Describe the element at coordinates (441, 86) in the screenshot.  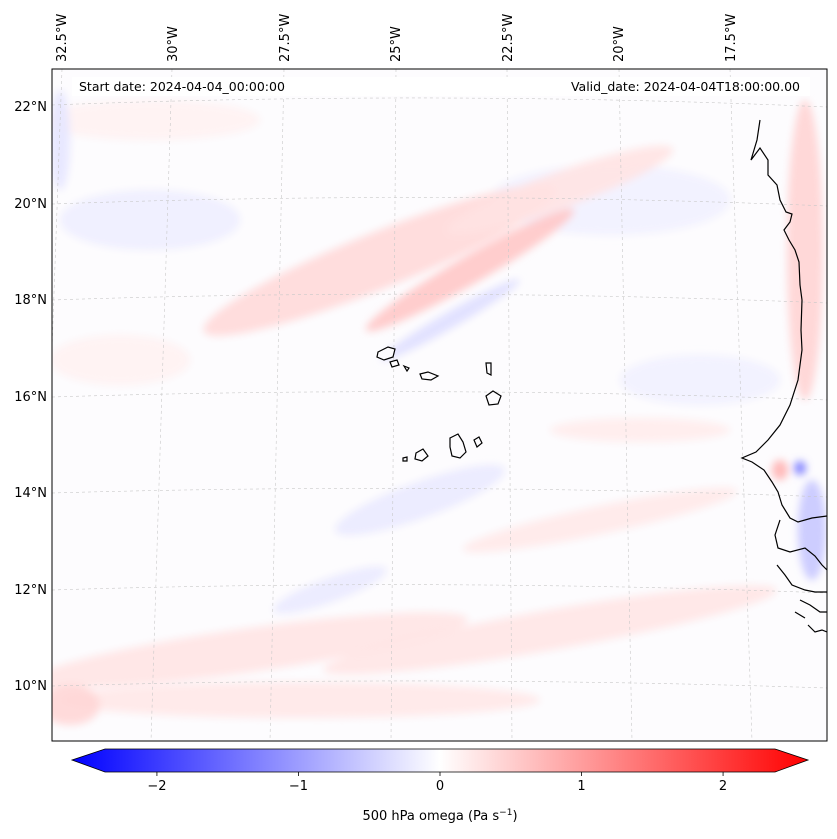
I see `header-box` at that location.